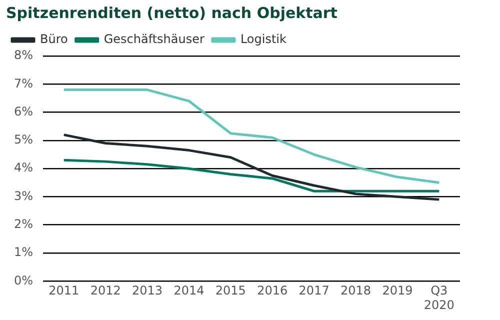  I want to click on x-tick-label: 2019, so click(397, 291).